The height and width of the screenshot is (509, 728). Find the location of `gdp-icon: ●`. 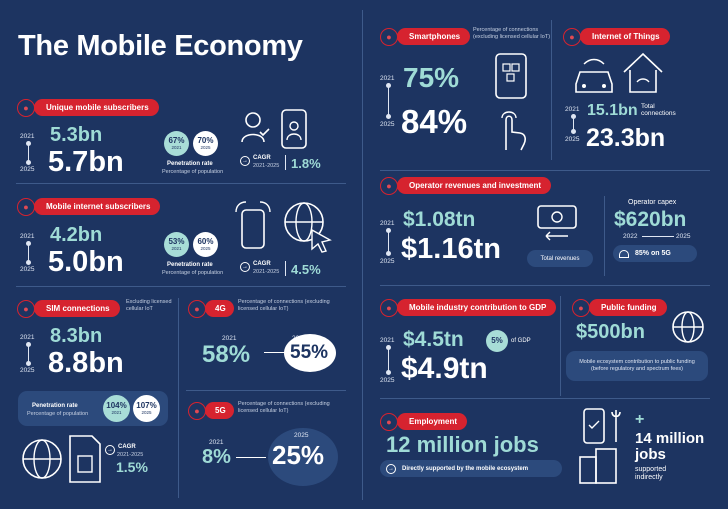

gdp-icon: ● is located at coordinates (389, 308).